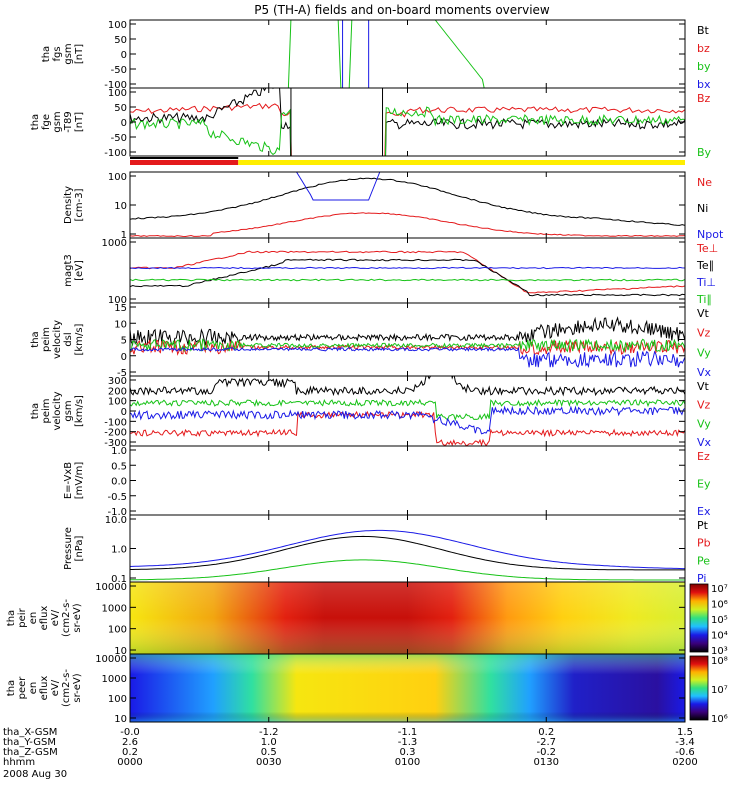 The height and width of the screenshot is (800, 750). Describe the element at coordinates (46, 122) in the screenshot. I see `y-axis-label: fge` at that location.